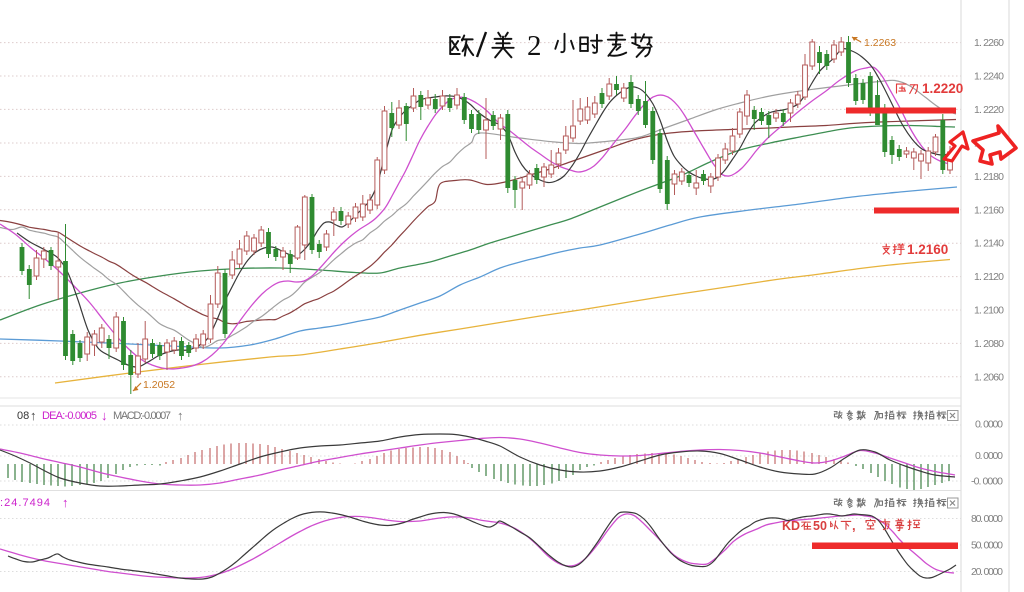  Describe the element at coordinates (989, 110) in the screenshot. I see `svg-text: 1. 2220` at that location.